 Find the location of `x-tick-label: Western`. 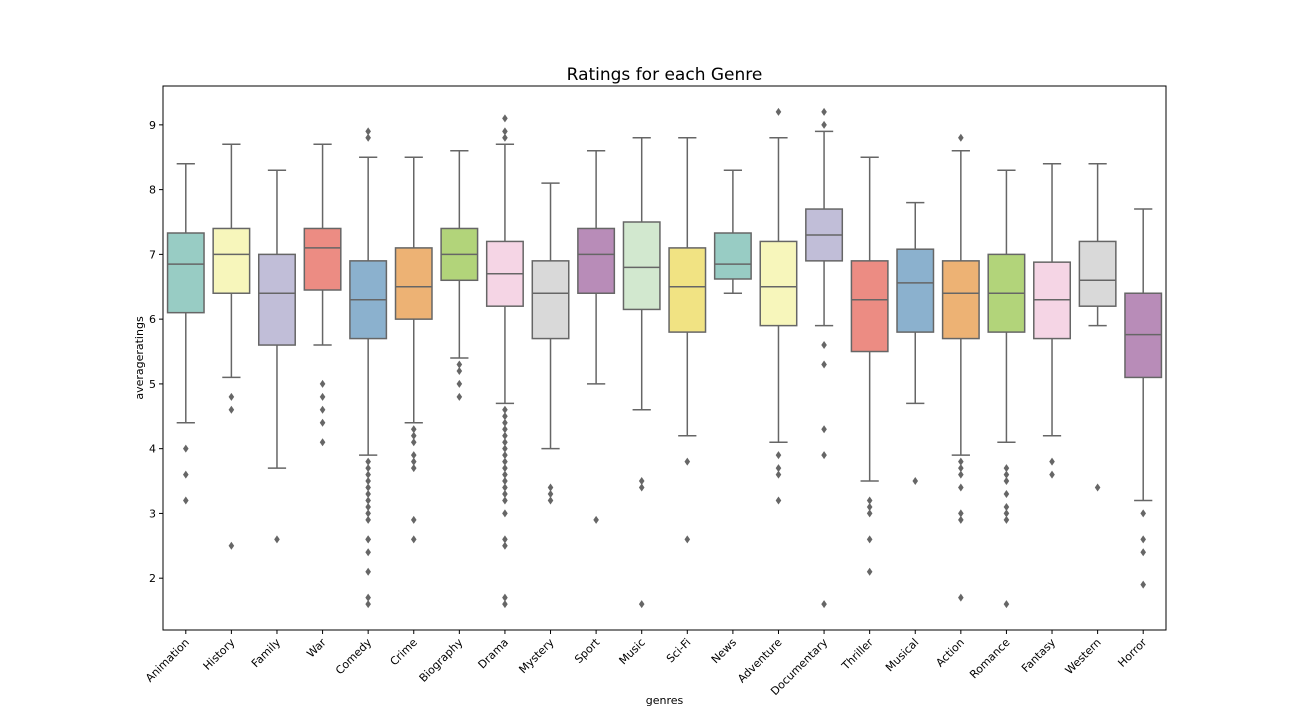

x-tick-label: Western is located at coordinates (1083, 656).